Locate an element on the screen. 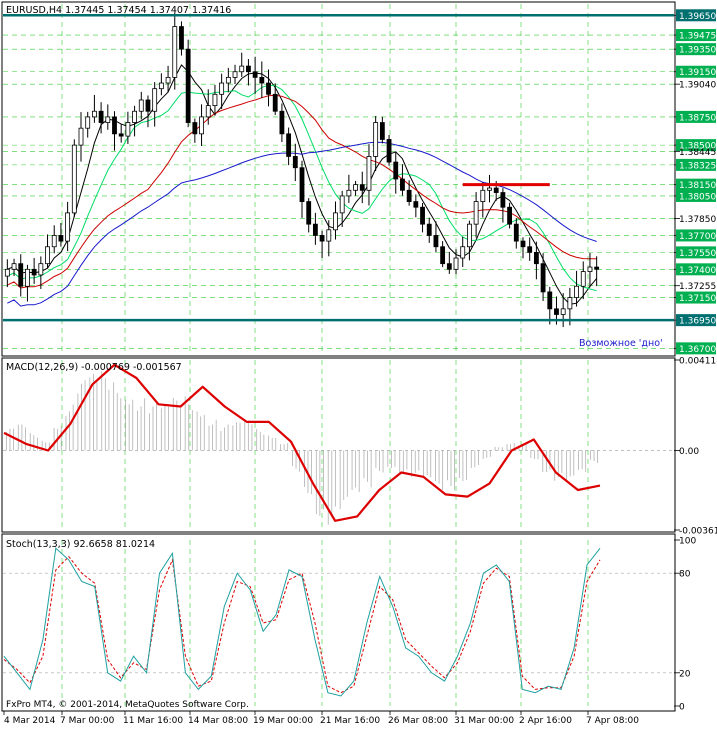 The image size is (717, 729). price-label: 1.39350 is located at coordinates (697, 51).